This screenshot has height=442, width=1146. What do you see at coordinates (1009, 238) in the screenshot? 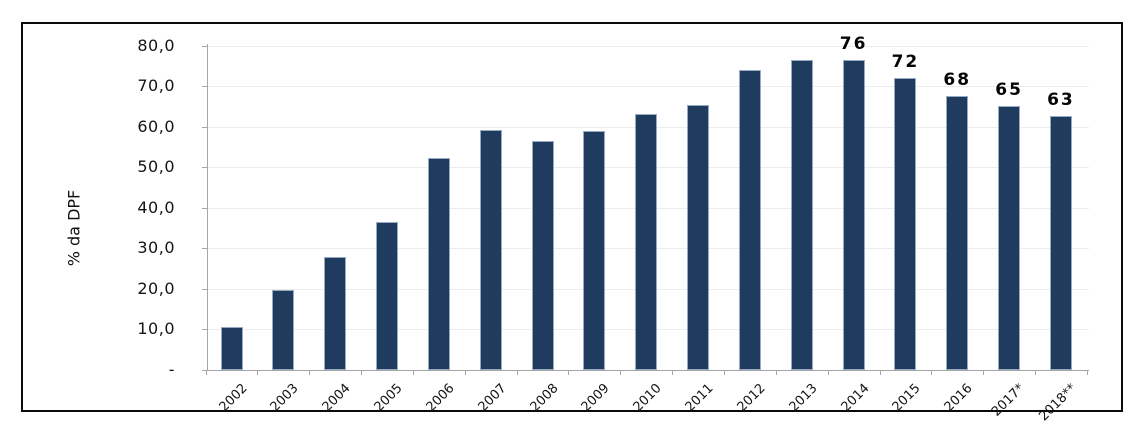
I see `bar-2017*` at bounding box center [1009, 238].